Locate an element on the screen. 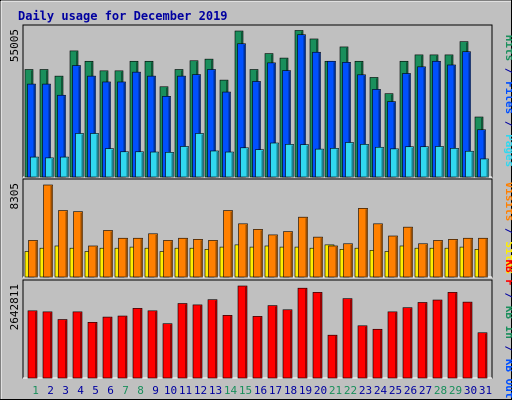 This screenshot has width=512, height=400. bar-visits-day-16-side is located at coordinates (261, 253).